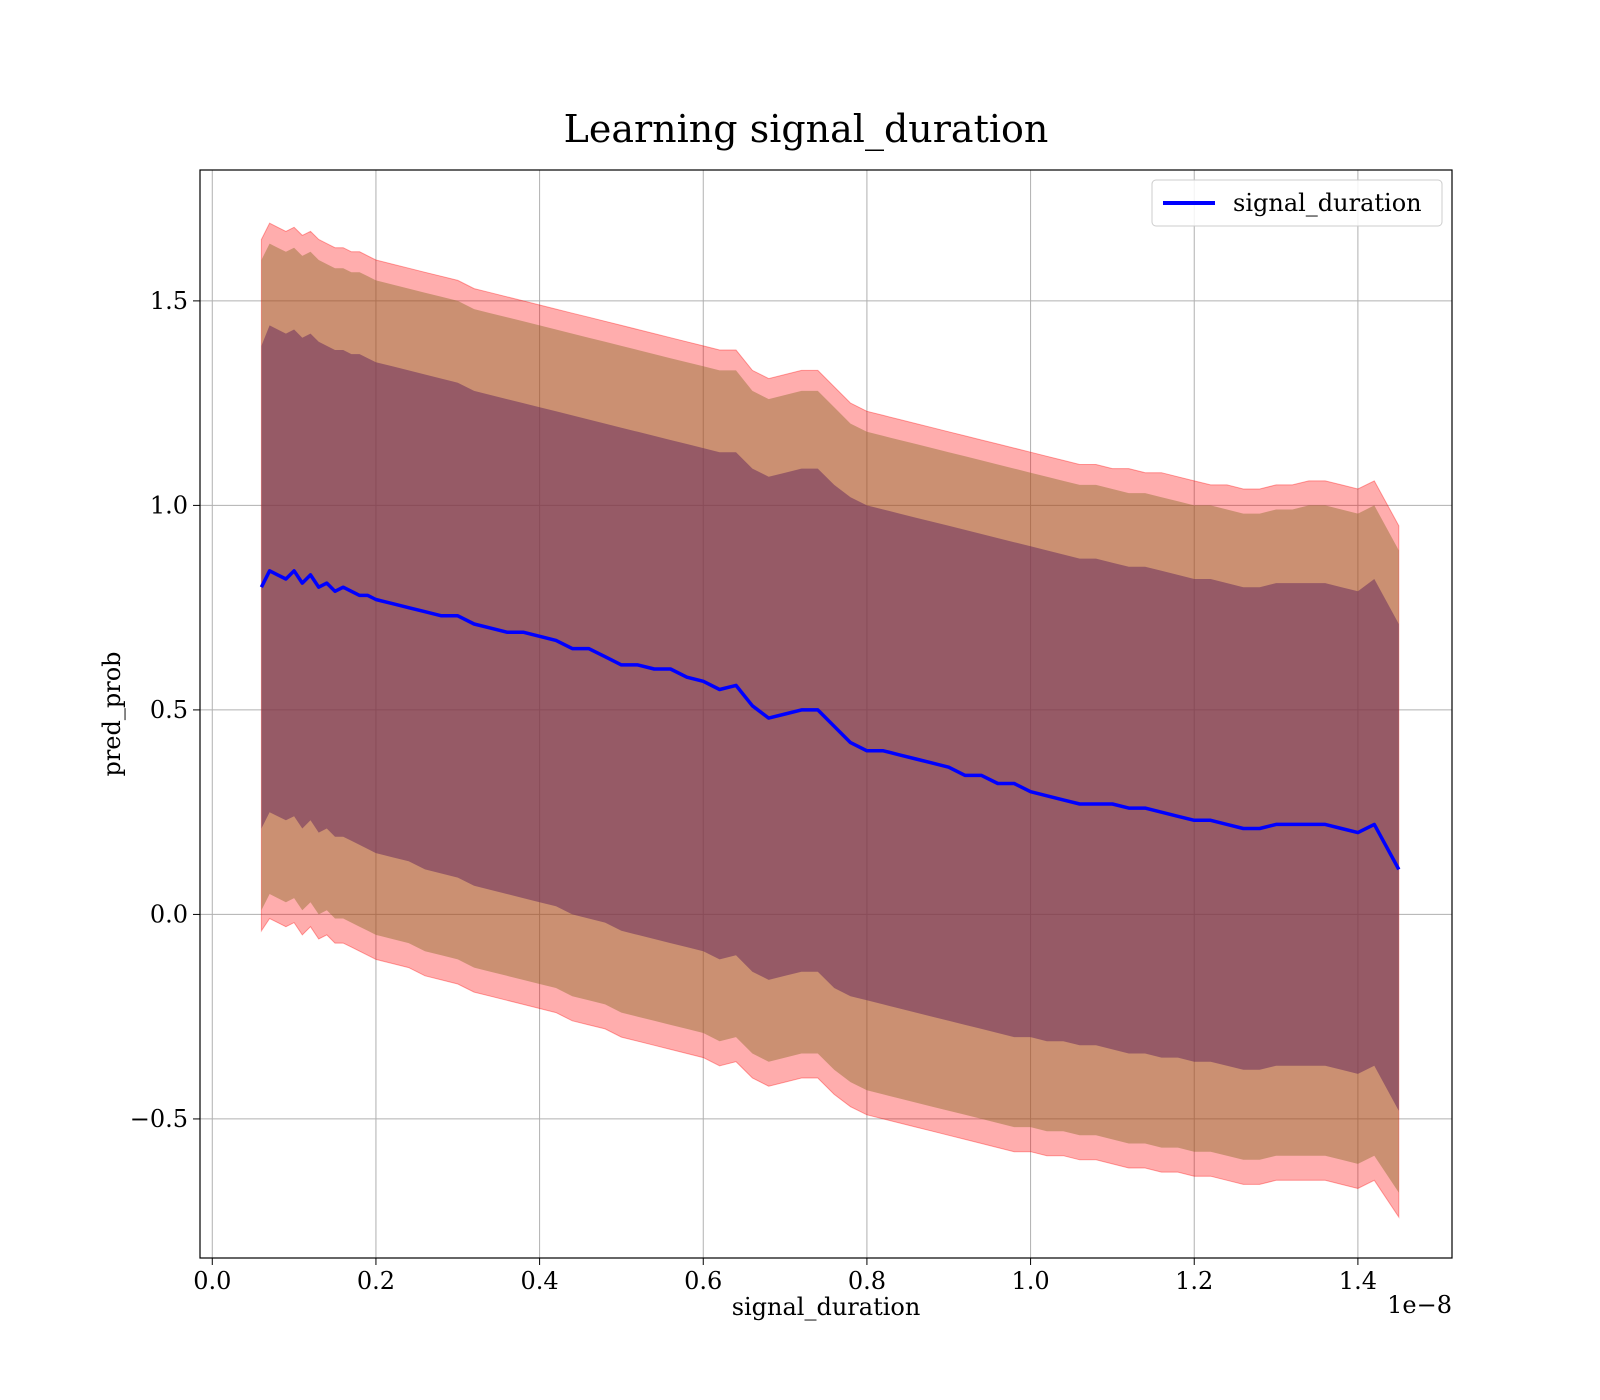  I want to click on x-axis-offset-label: 1e−8, so click(1419, 1305).